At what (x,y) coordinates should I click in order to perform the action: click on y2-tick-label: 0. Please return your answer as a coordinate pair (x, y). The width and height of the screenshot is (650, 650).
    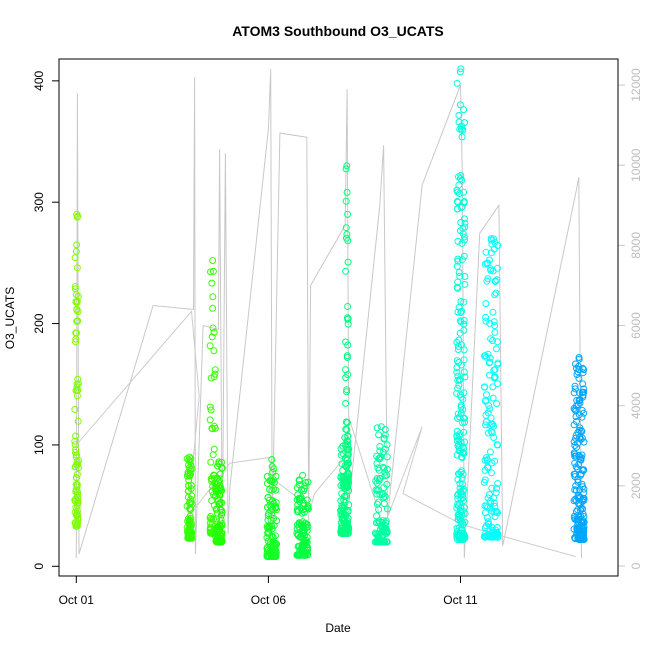
    Looking at the image, I should click on (636, 565).